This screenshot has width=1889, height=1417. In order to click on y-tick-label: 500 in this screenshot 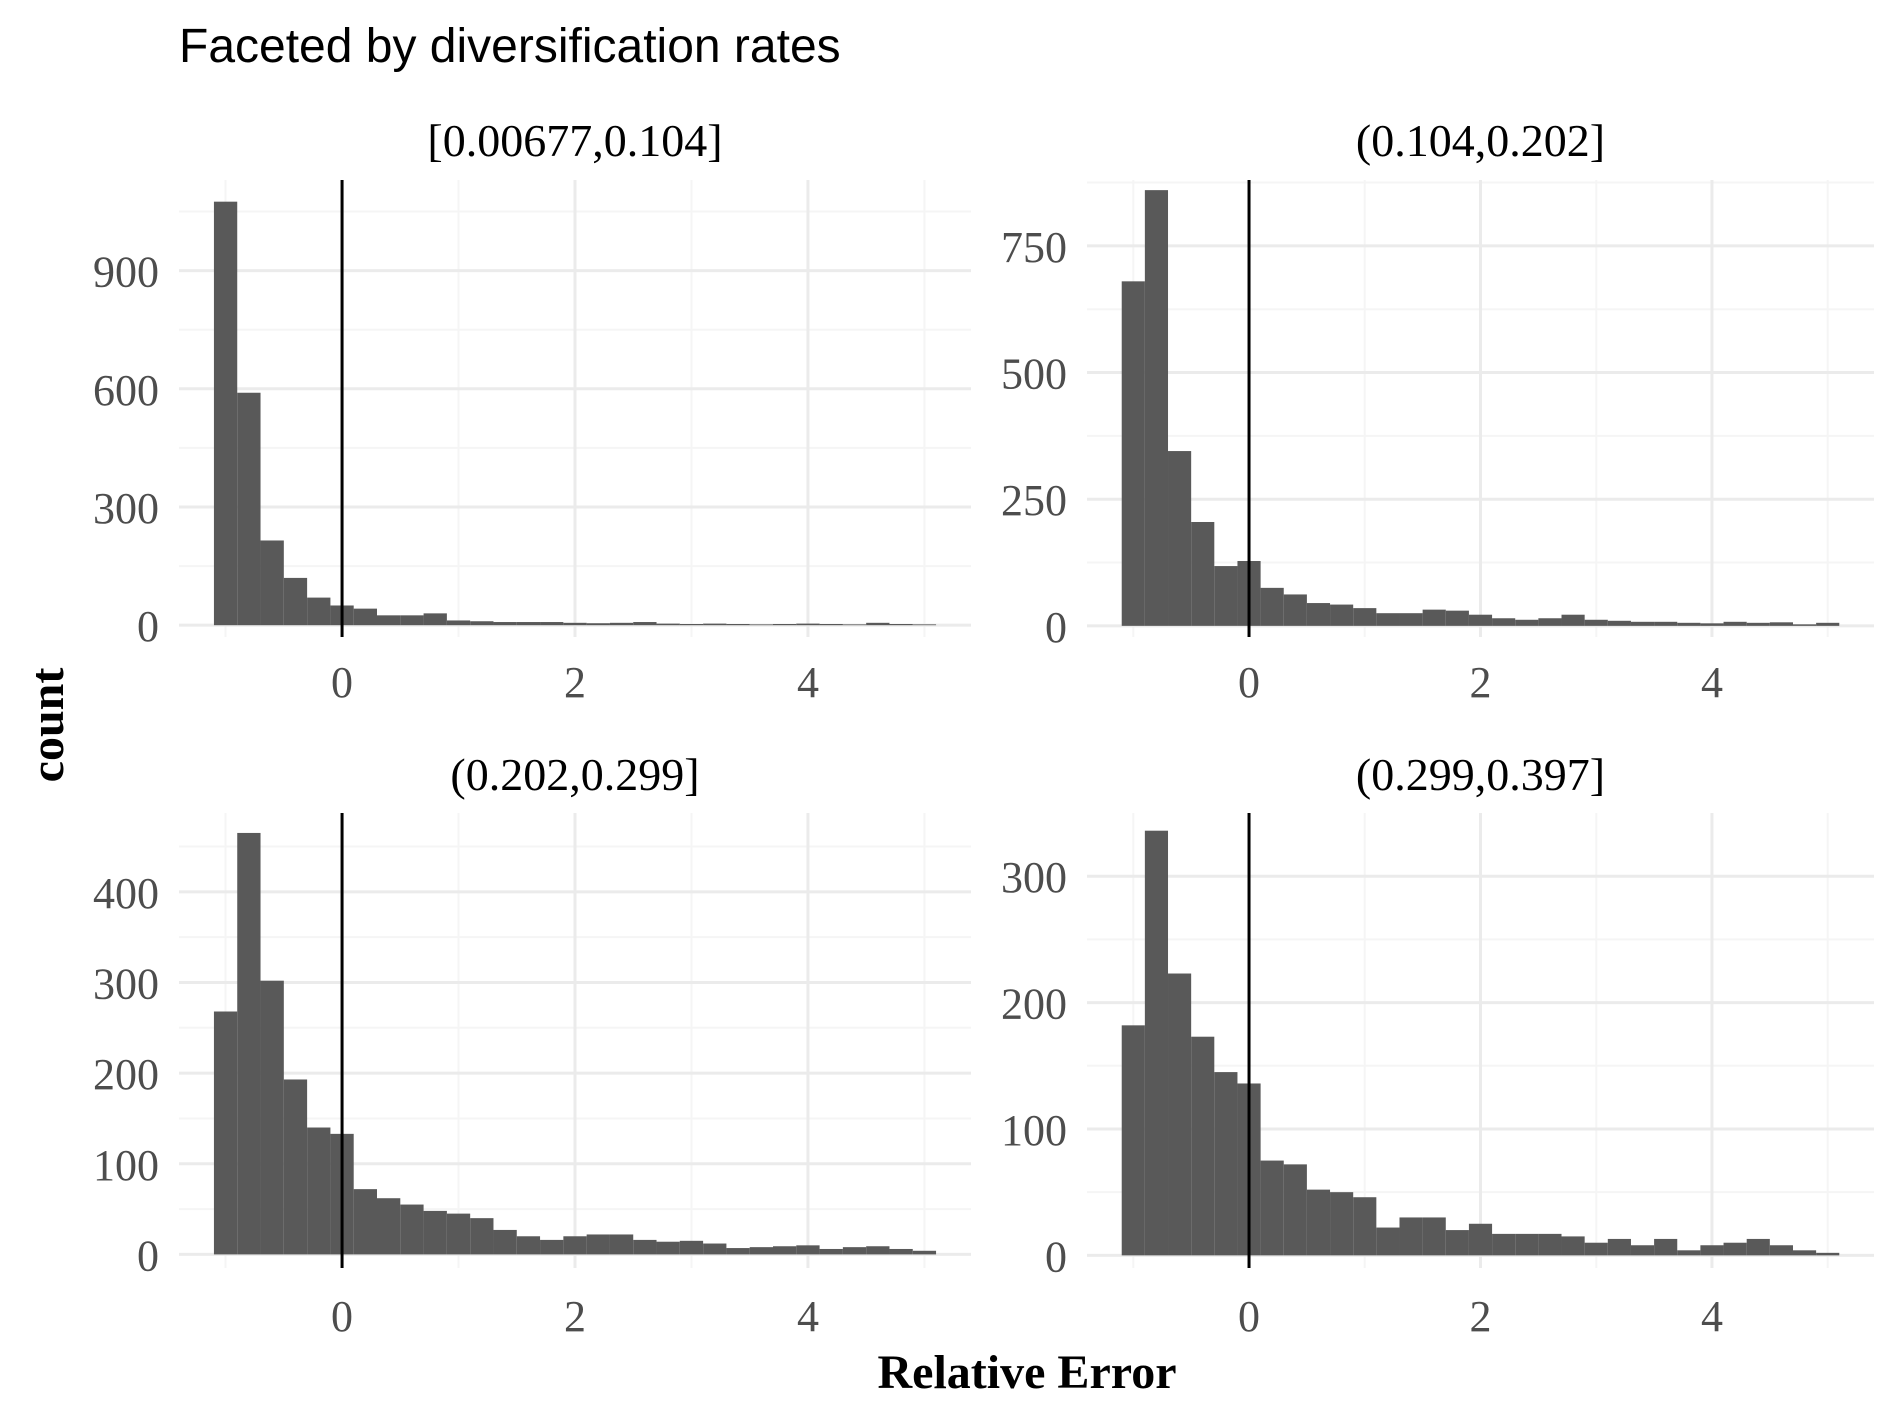, I will do `click(1034, 374)`.